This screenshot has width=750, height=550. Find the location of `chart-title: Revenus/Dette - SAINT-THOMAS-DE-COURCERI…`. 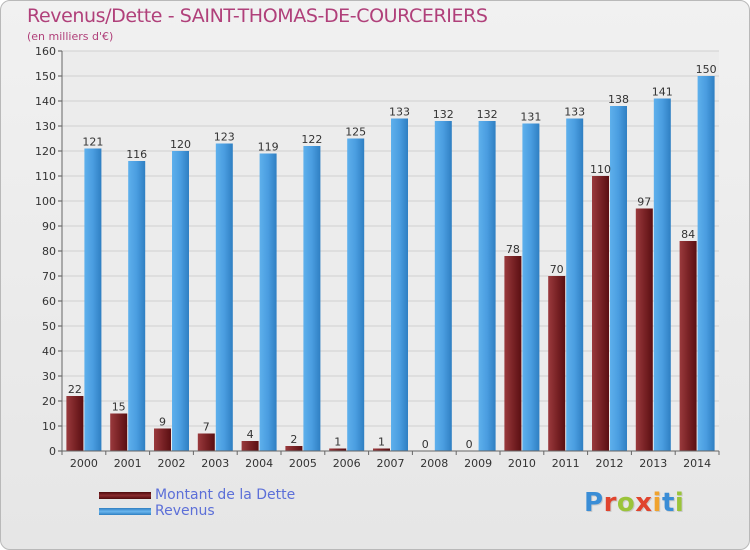

chart-title: Revenus/Dette - SAINT-THOMAS-DE-COURCERI… is located at coordinates (257, 16).